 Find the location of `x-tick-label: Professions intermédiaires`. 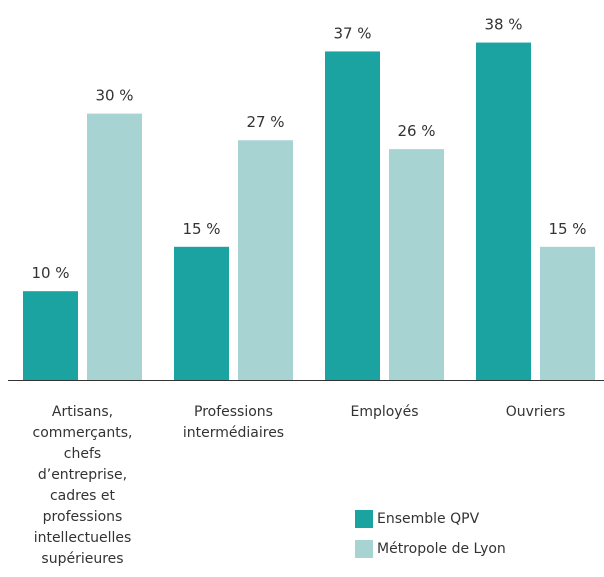

x-tick-label: Professions intermédiaires is located at coordinates (233, 422).